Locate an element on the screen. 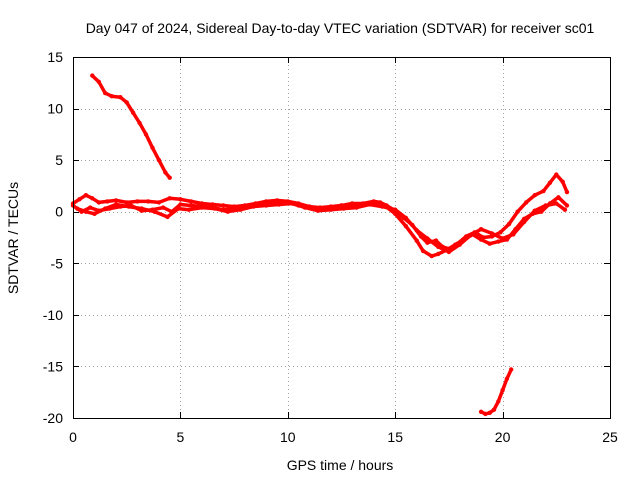  y-tick-label: -10 is located at coordinates (53, 315).